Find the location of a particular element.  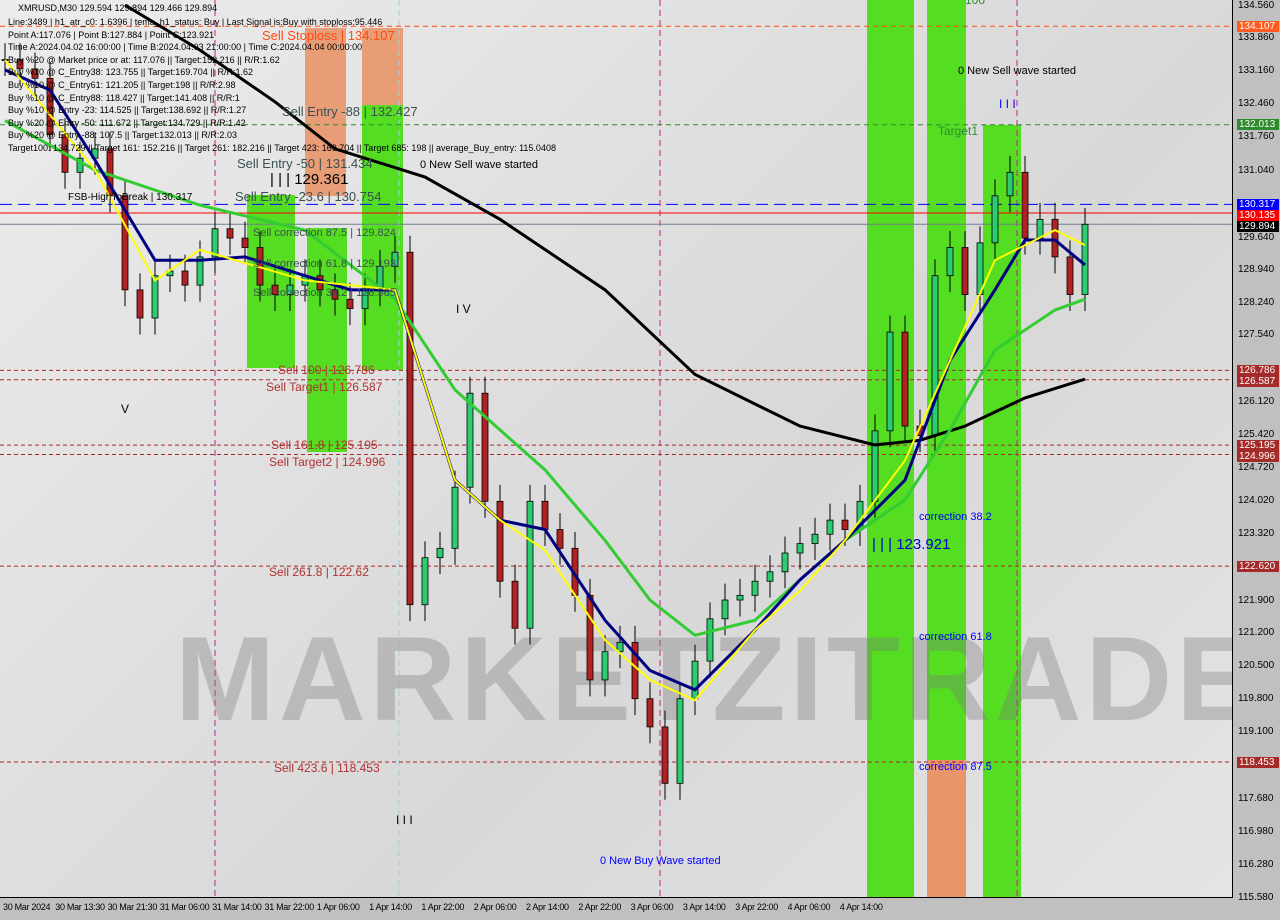

time-tick: 1 Apr 22:00 is located at coordinates (443, 907).